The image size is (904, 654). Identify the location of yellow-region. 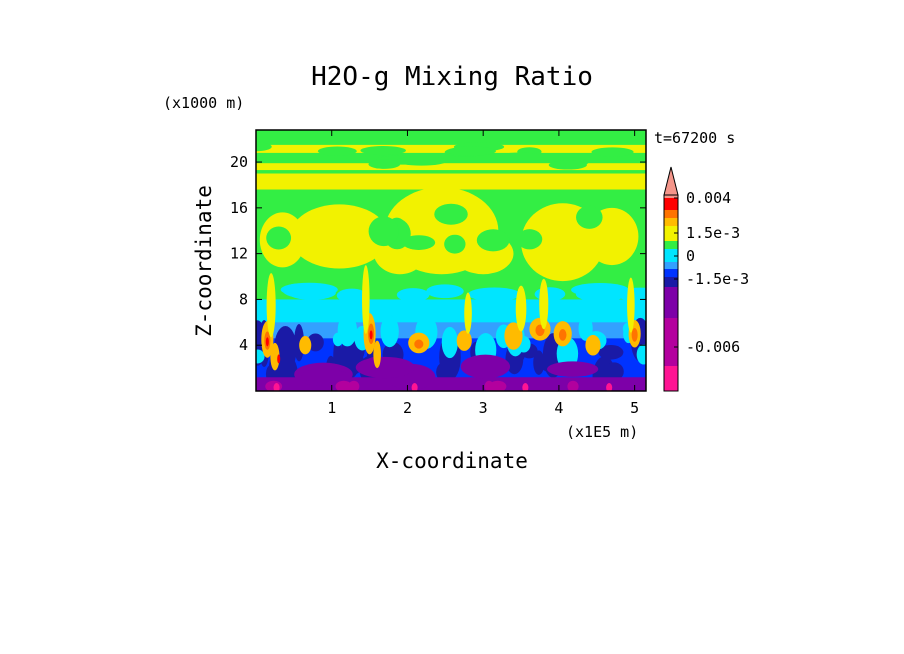
(339, 236).